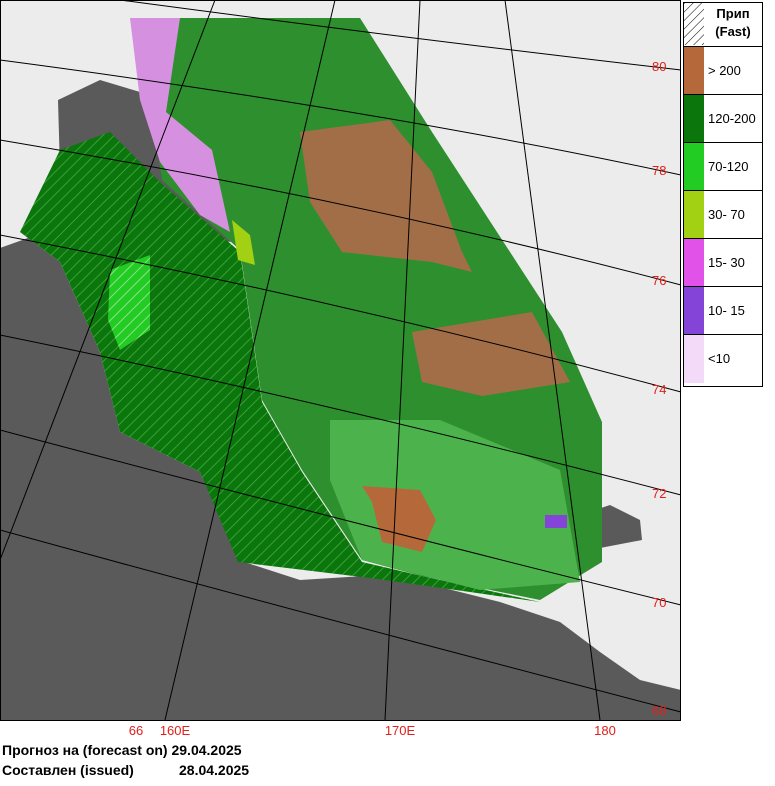 The width and height of the screenshot is (775, 786). What do you see at coordinates (659, 170) in the screenshot?
I see `latitude-label: 78` at bounding box center [659, 170].